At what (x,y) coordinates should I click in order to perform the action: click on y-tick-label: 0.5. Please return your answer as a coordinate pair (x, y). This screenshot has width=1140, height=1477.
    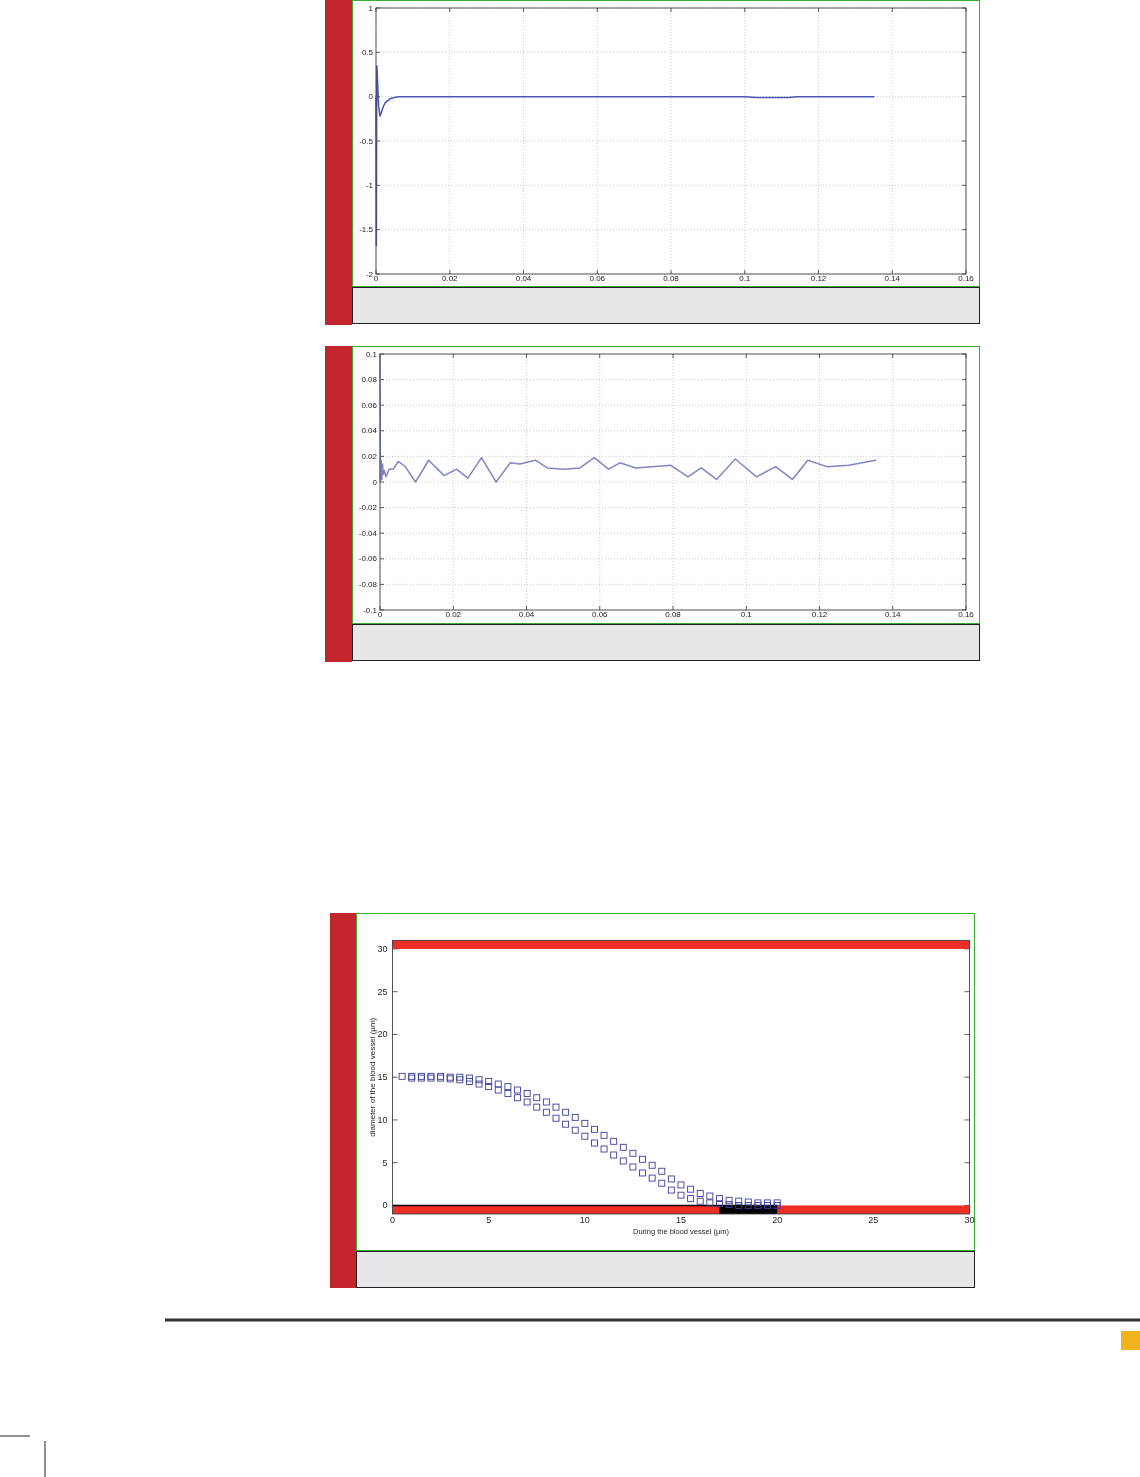
    Looking at the image, I should click on (367, 52).